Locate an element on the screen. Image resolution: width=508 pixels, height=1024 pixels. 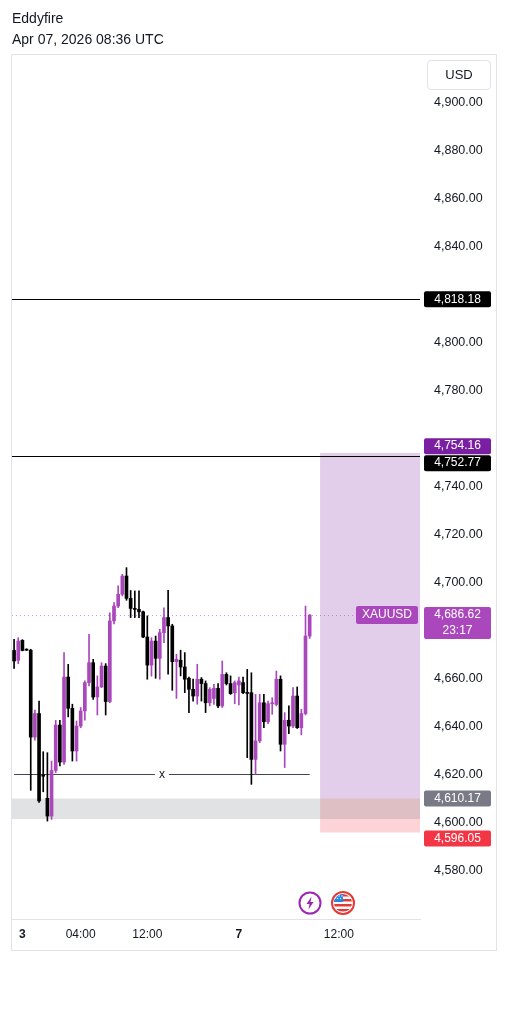
ref-line-label: 4,686.62 23:17 is located at coordinates (458, 622).